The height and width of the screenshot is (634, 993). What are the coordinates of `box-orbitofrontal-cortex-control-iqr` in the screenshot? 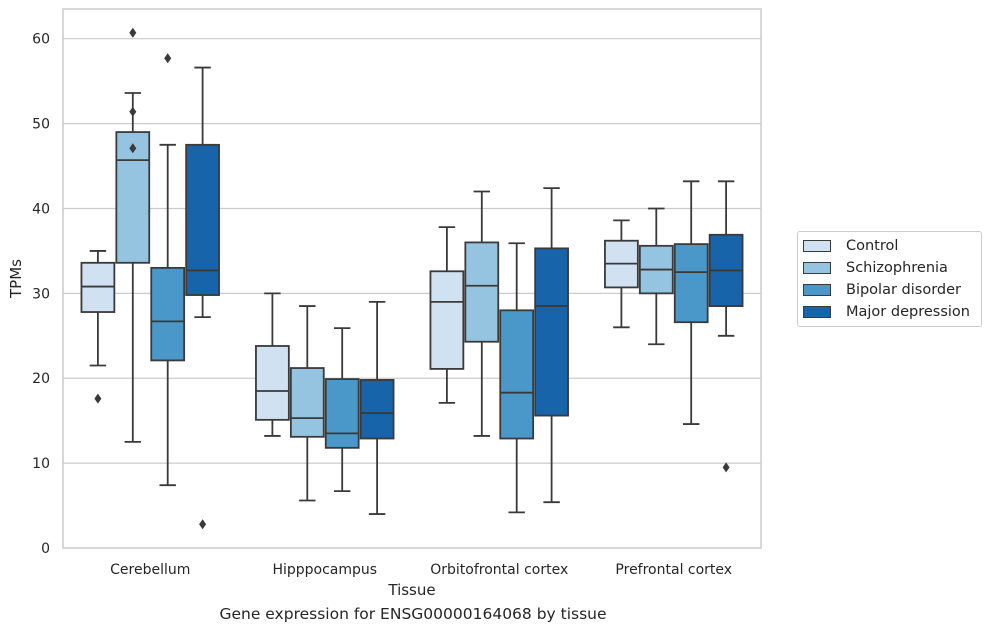 It's located at (447, 320).